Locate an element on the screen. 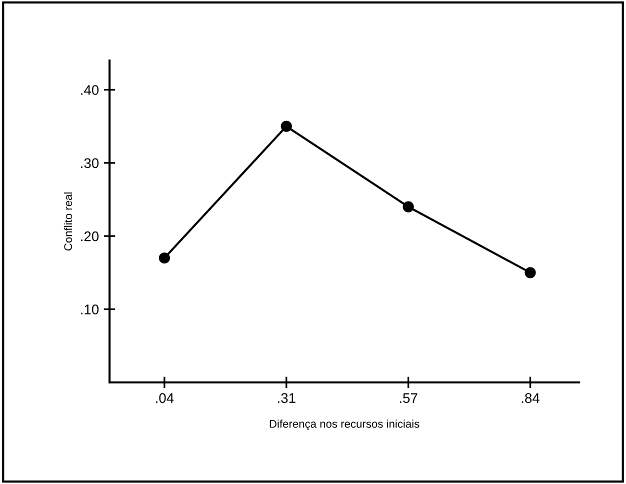 The image size is (626, 484). x-tick-label: .57 is located at coordinates (409, 398).